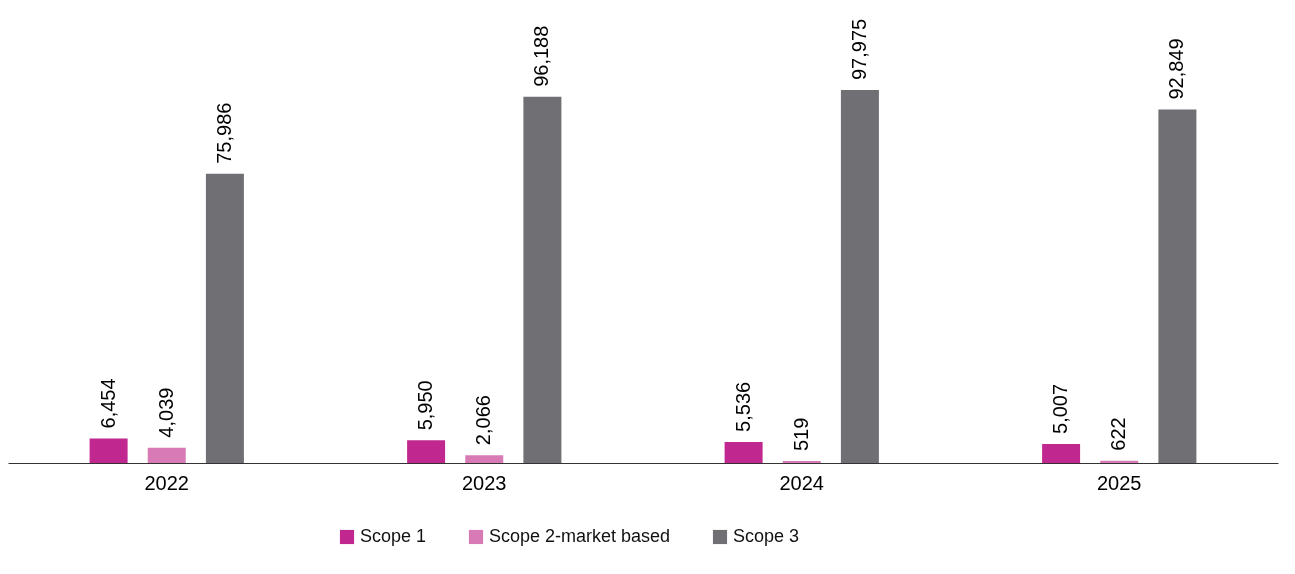  What do you see at coordinates (1119, 482) in the screenshot?
I see `x-tick-label: 2025` at bounding box center [1119, 482].